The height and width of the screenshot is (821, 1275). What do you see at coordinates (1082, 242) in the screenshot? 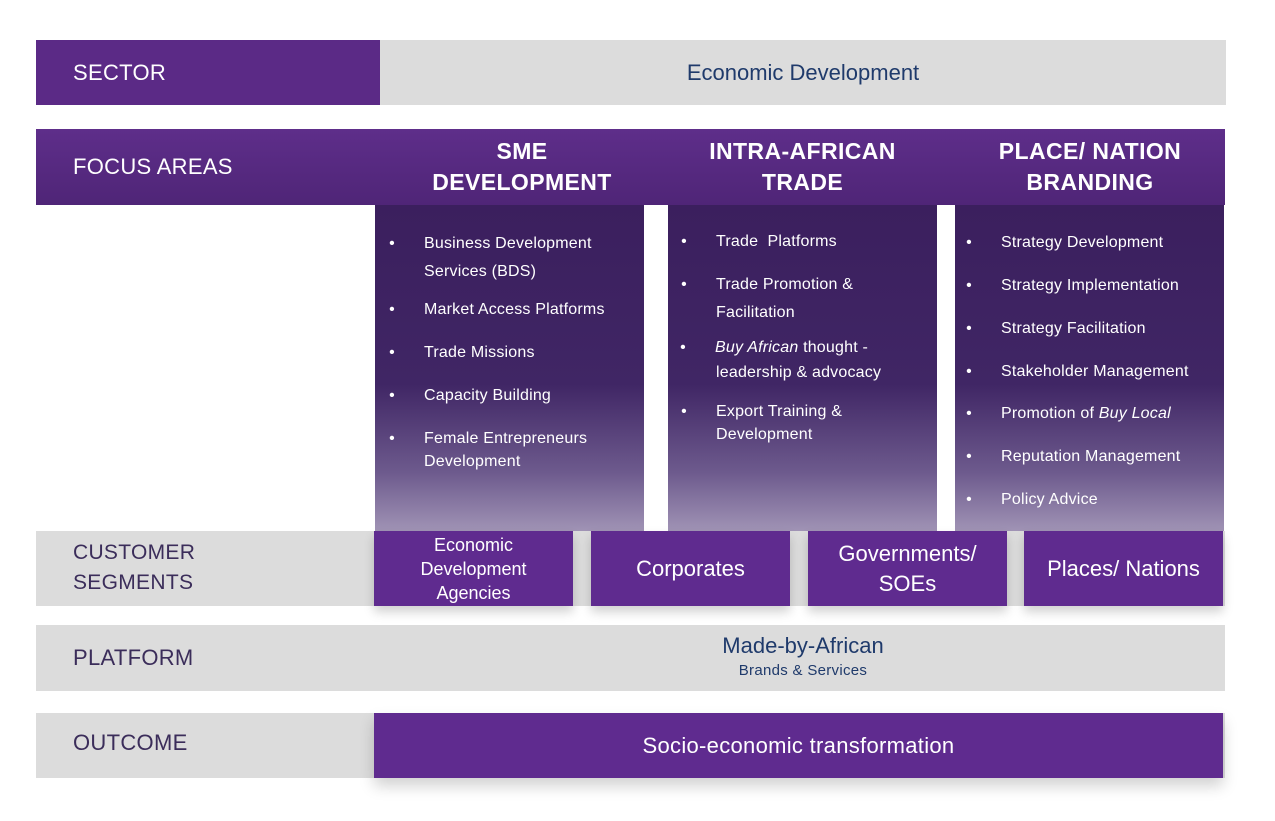
I see `list-item-text: Strategy Development` at bounding box center [1082, 242].